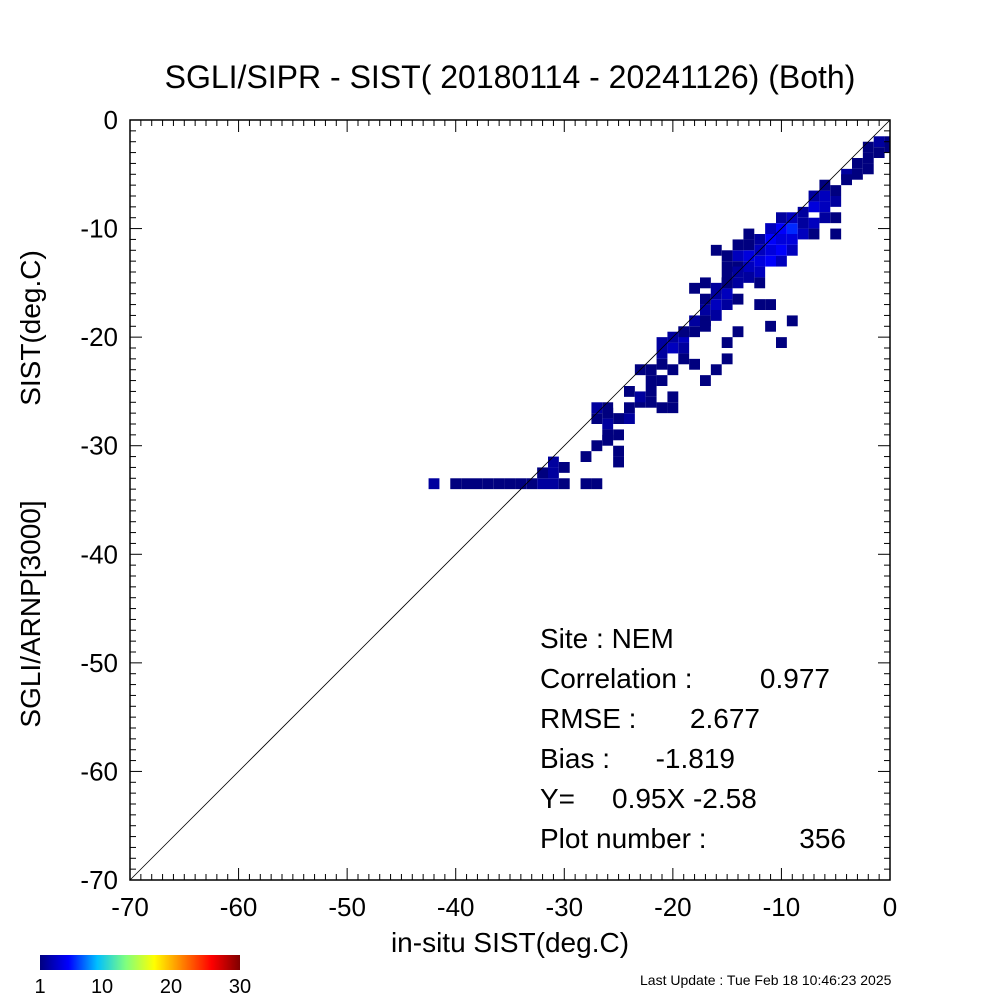 The image size is (1000, 1000). What do you see at coordinates (99, 229) in the screenshot?
I see `y-tick-label: -10` at bounding box center [99, 229].